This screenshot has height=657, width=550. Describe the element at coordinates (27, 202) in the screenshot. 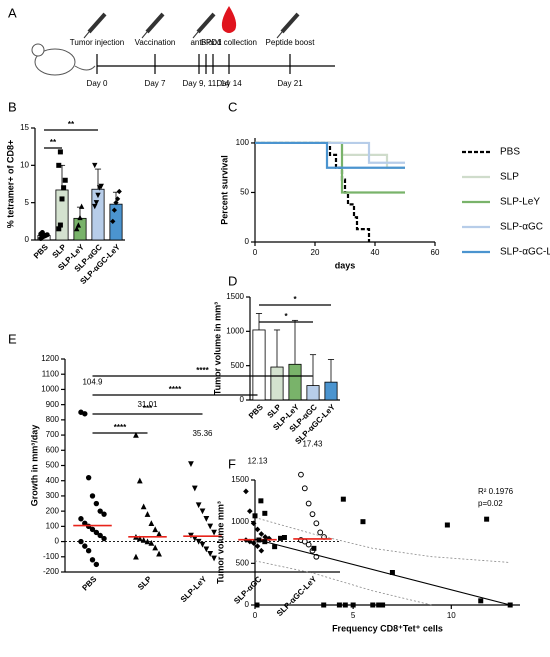

I see `y-tick-label: 5` at that location.